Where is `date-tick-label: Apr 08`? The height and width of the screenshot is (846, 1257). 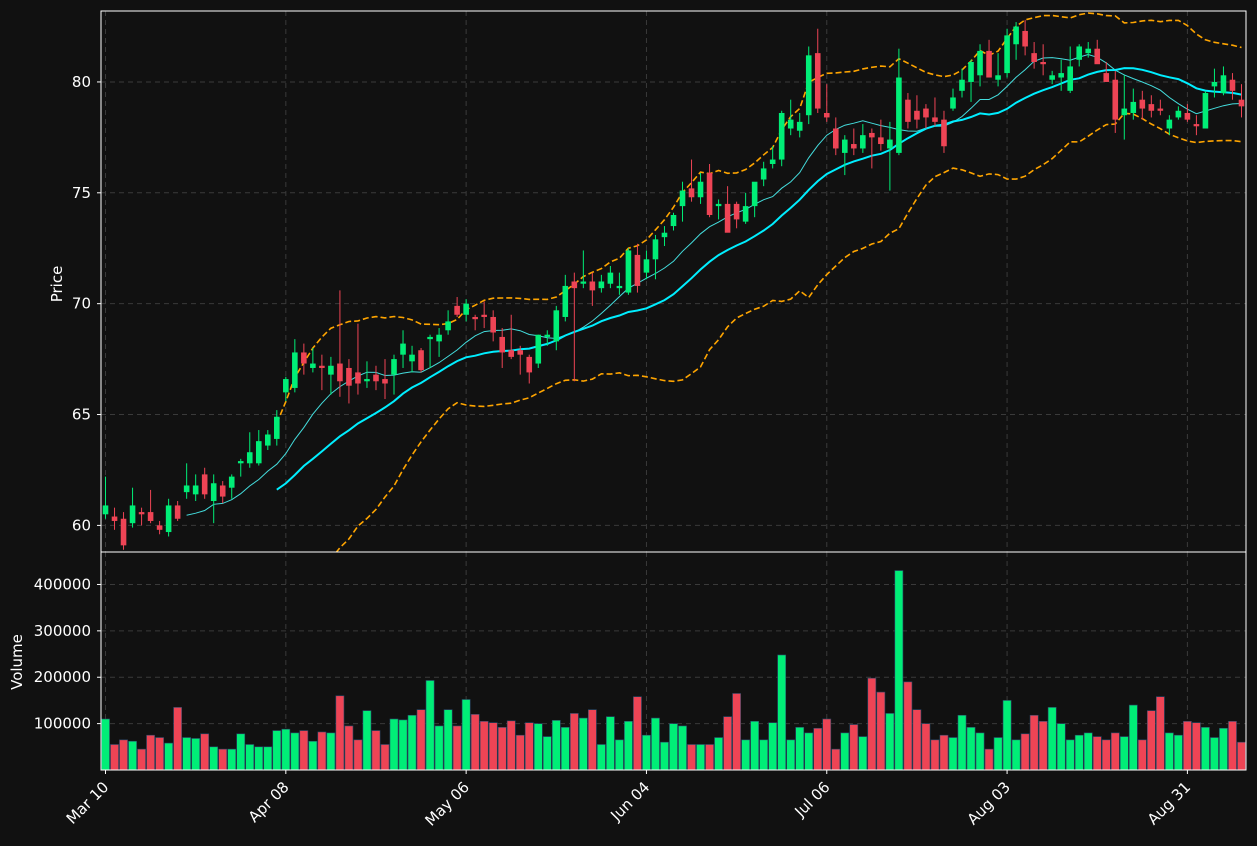 date-tick-label: Apr 08 is located at coordinates (269, 802).